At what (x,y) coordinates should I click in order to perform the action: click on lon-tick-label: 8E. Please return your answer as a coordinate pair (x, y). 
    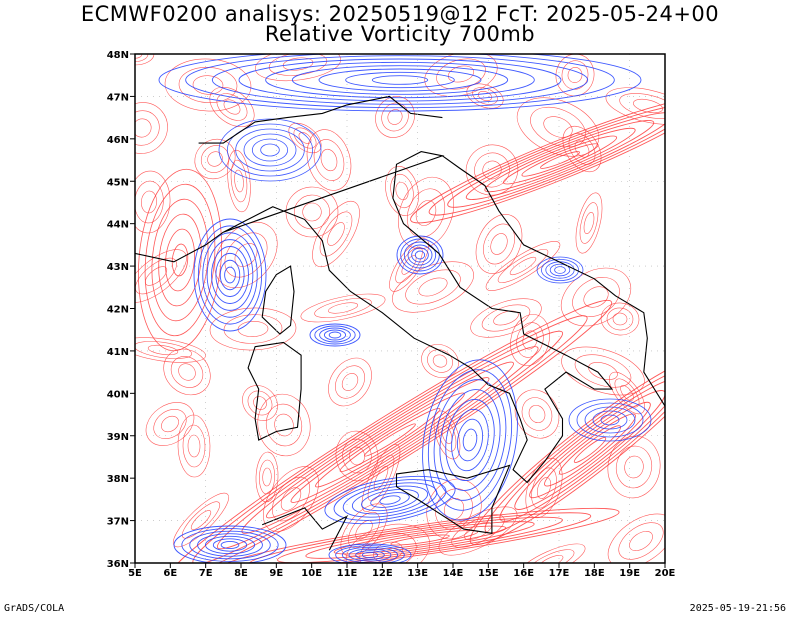
    Looking at the image, I should click on (241, 573).